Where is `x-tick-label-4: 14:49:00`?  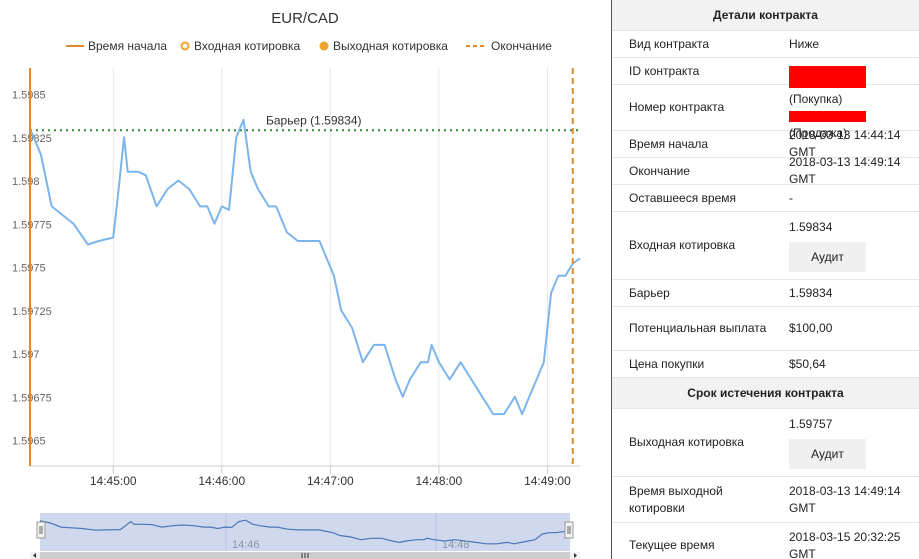
x-tick-label-4: 14:49:00 is located at coordinates (547, 481).